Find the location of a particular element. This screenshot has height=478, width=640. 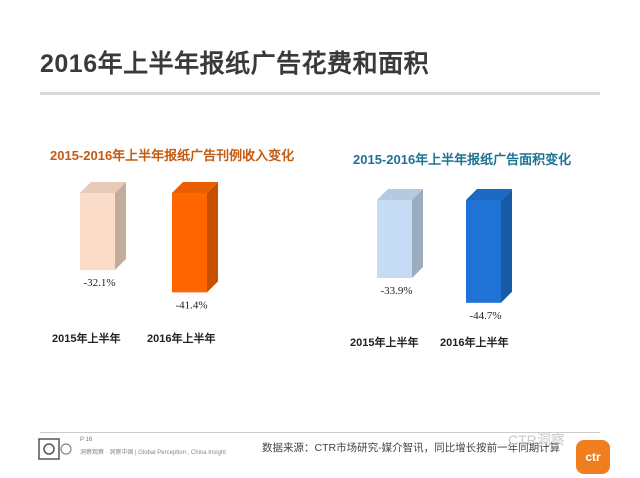

value-label-1-0: -33.9% is located at coordinates (396, 291).